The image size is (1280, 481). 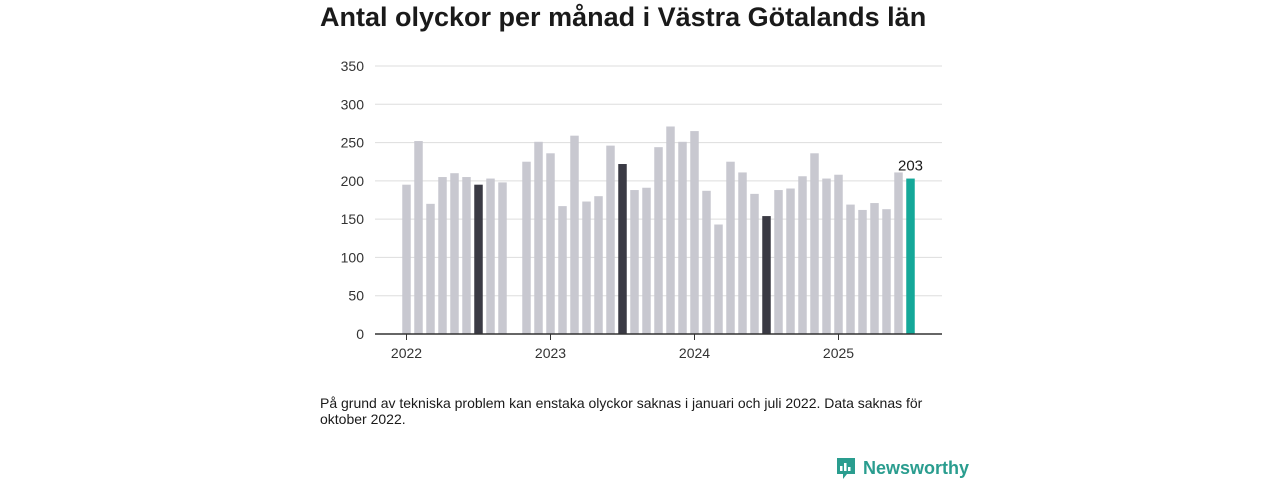 What do you see at coordinates (353, 219) in the screenshot?
I see `y-tick-label: 150` at bounding box center [353, 219].